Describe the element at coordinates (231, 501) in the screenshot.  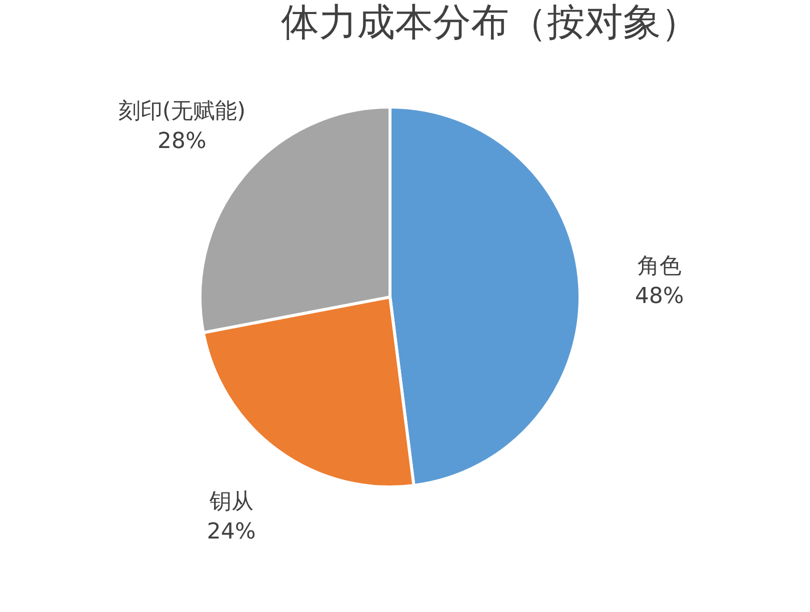
I see `slice-label: 钥从` at that location.